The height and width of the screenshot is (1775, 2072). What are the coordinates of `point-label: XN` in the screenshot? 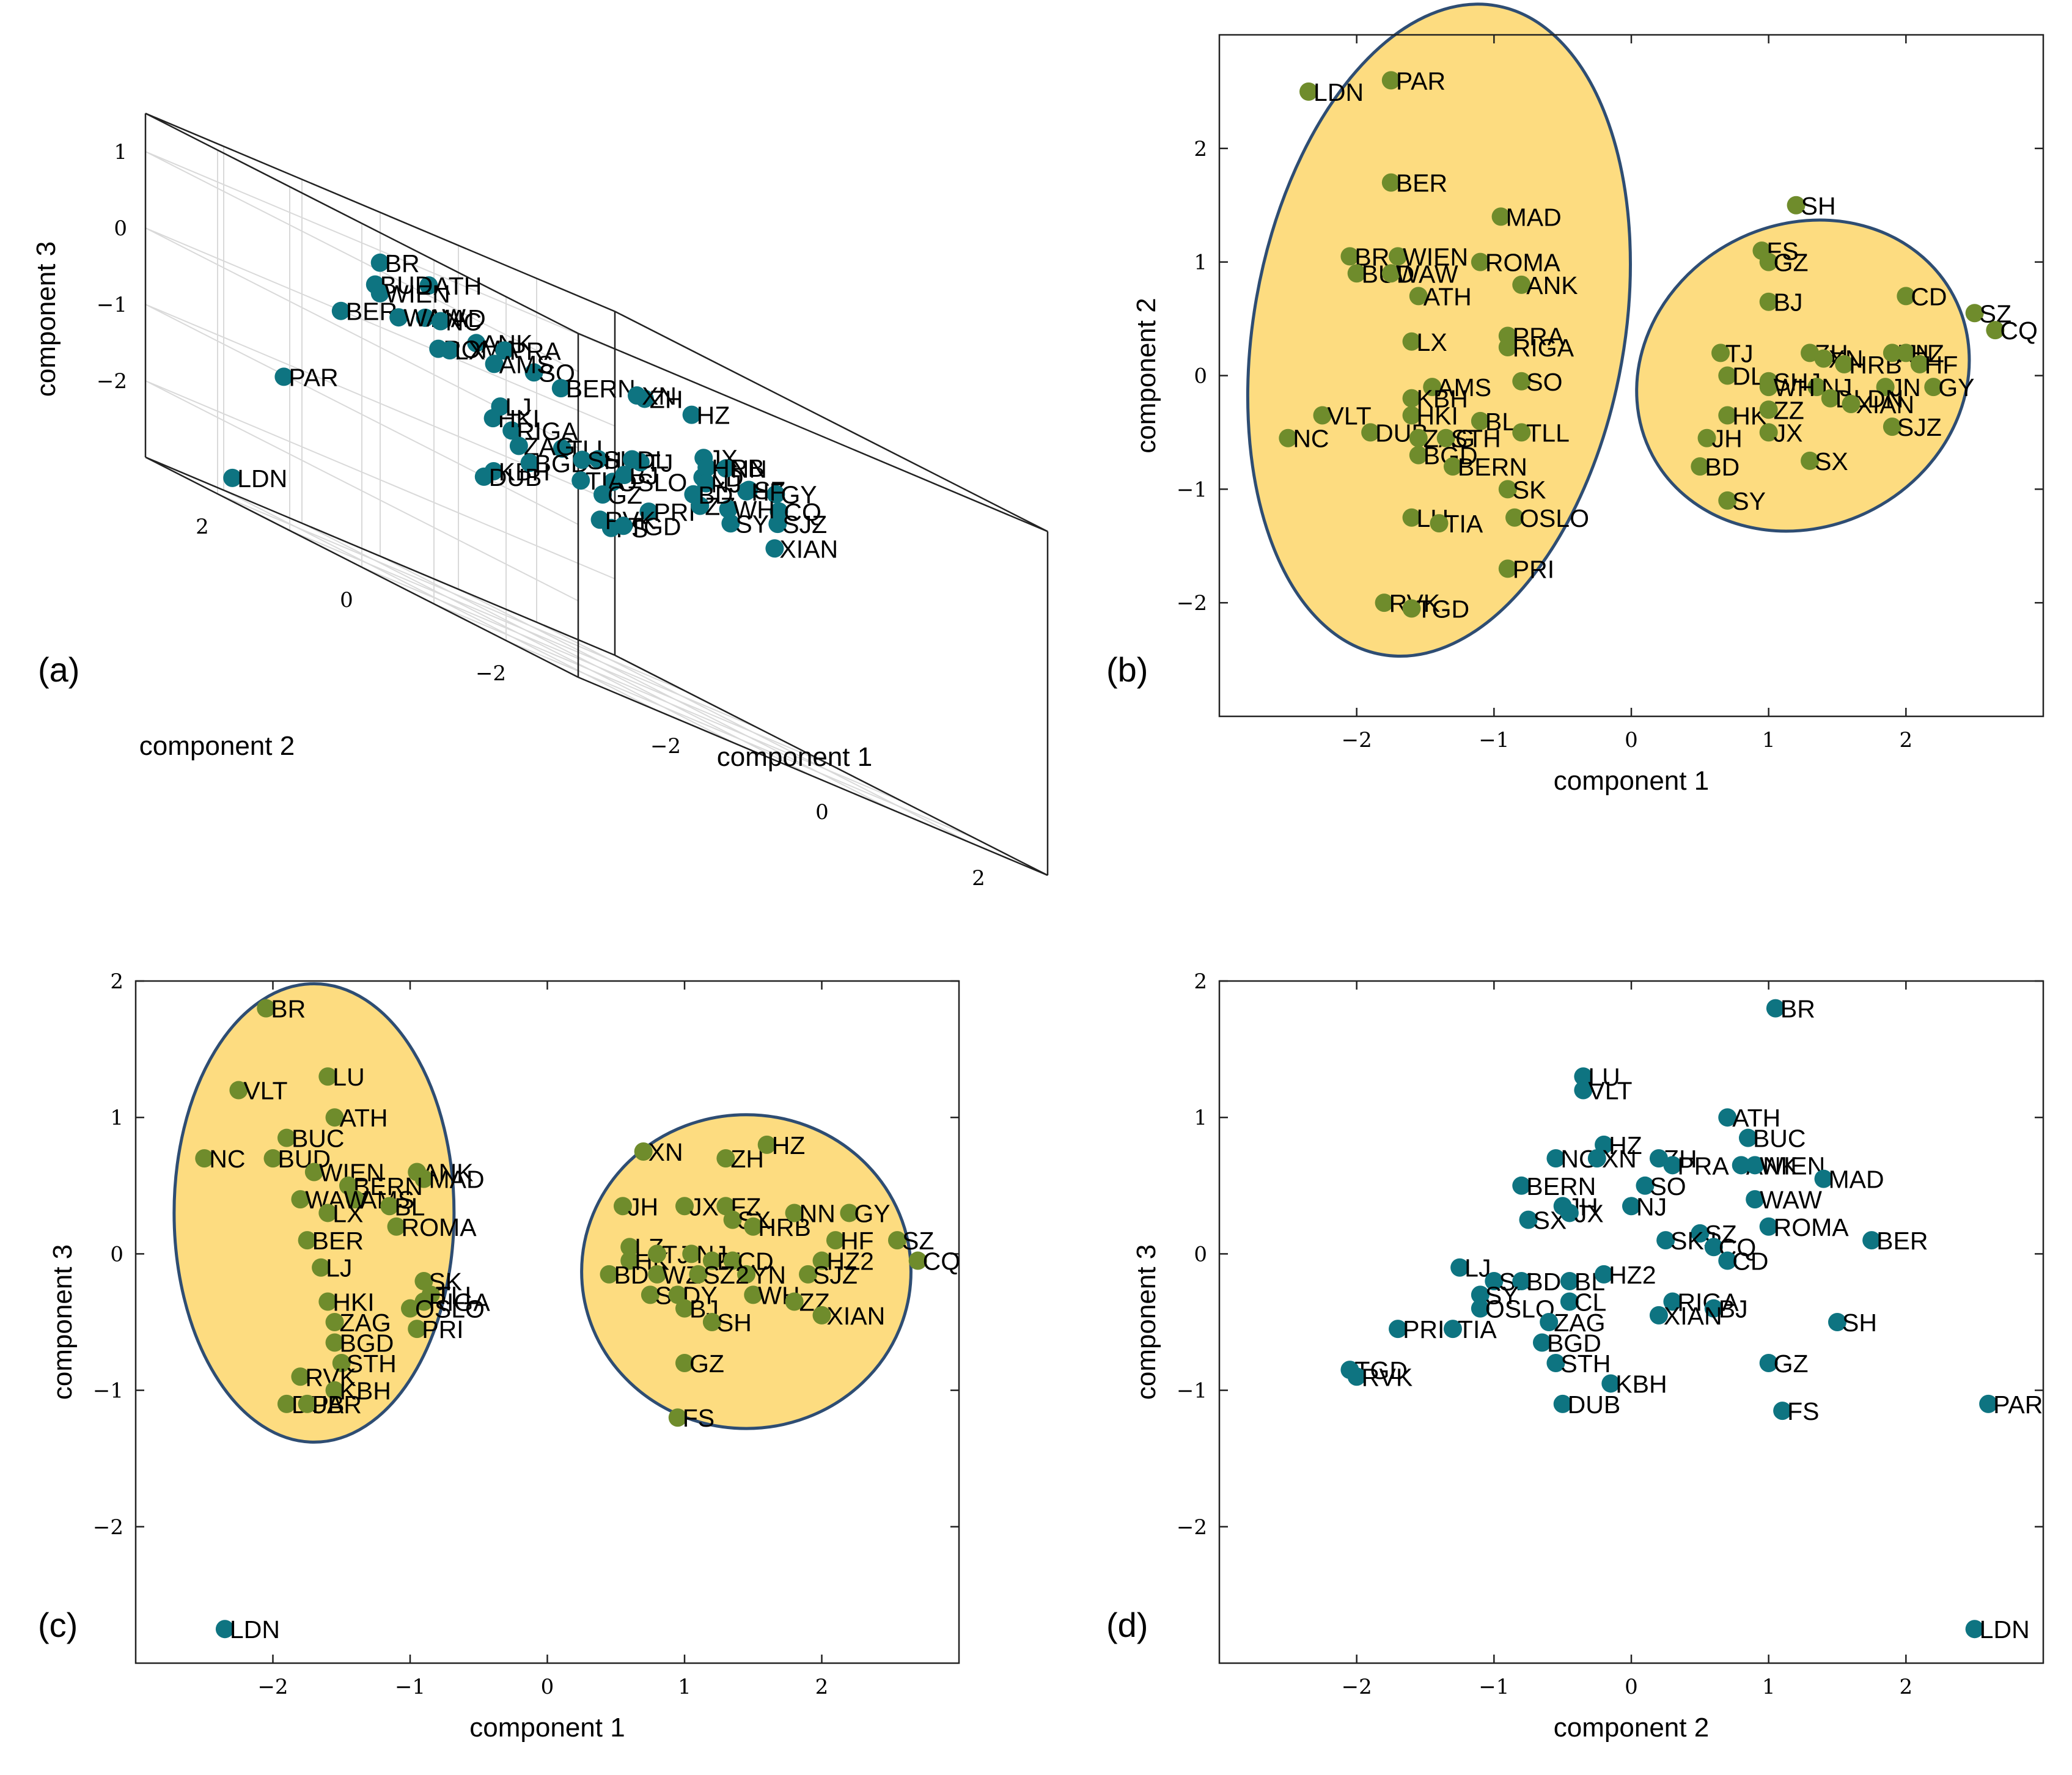 It's located at (1619, 1159).